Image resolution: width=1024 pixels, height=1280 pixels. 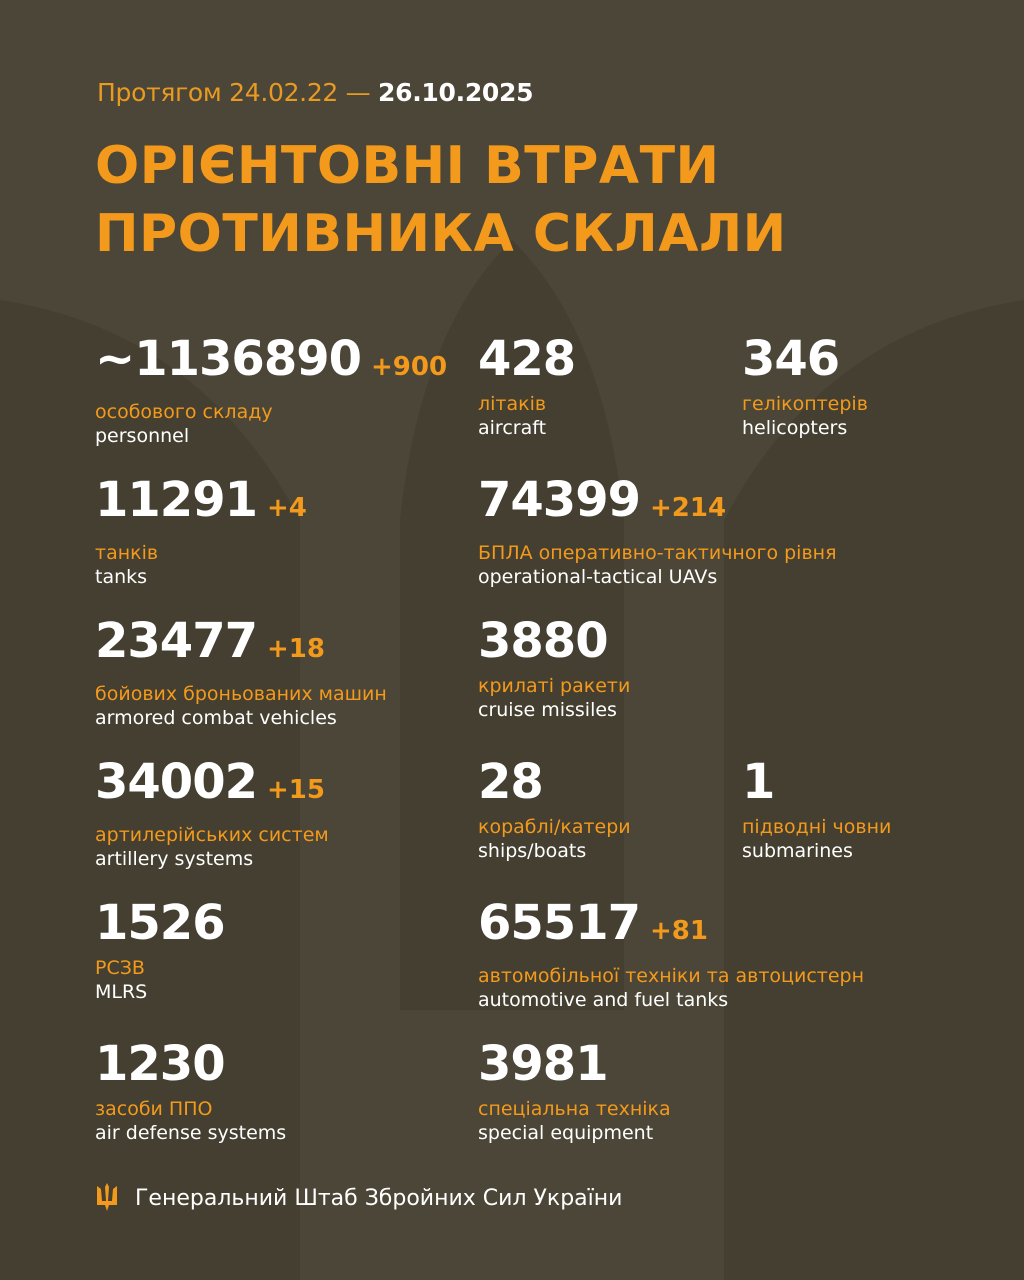 I want to click on stat-delta: +4, so click(x=287, y=508).